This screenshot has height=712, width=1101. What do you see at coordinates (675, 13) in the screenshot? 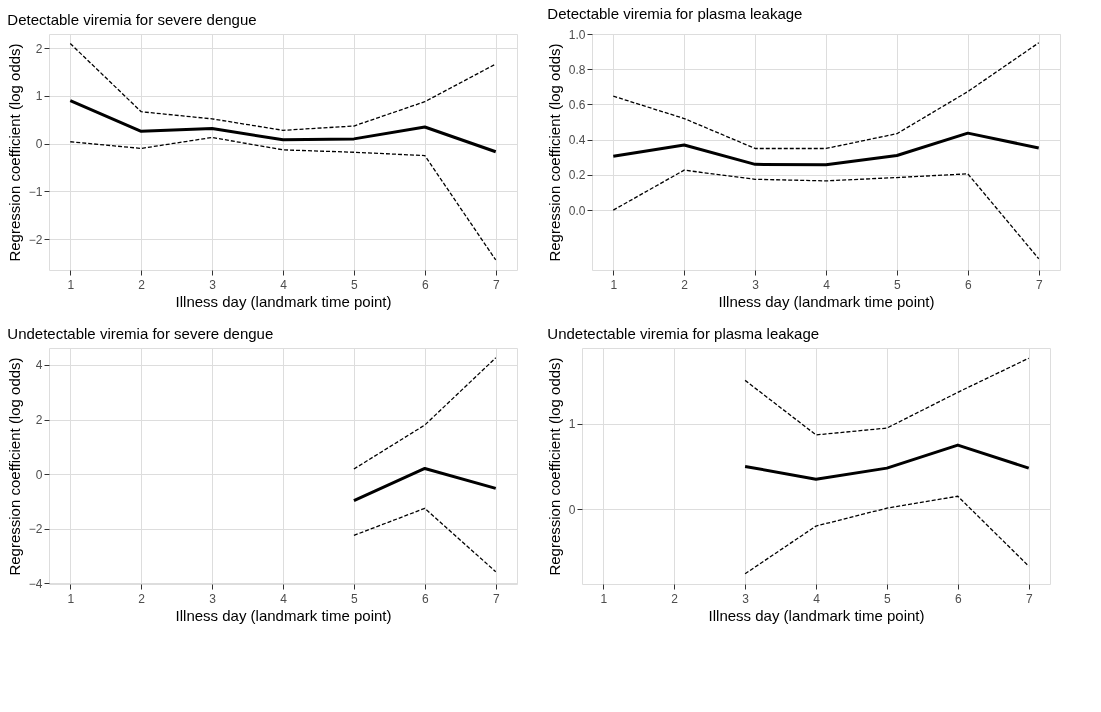
I see `chart-title: Detectable viremia for plasma leakage` at bounding box center [675, 13].